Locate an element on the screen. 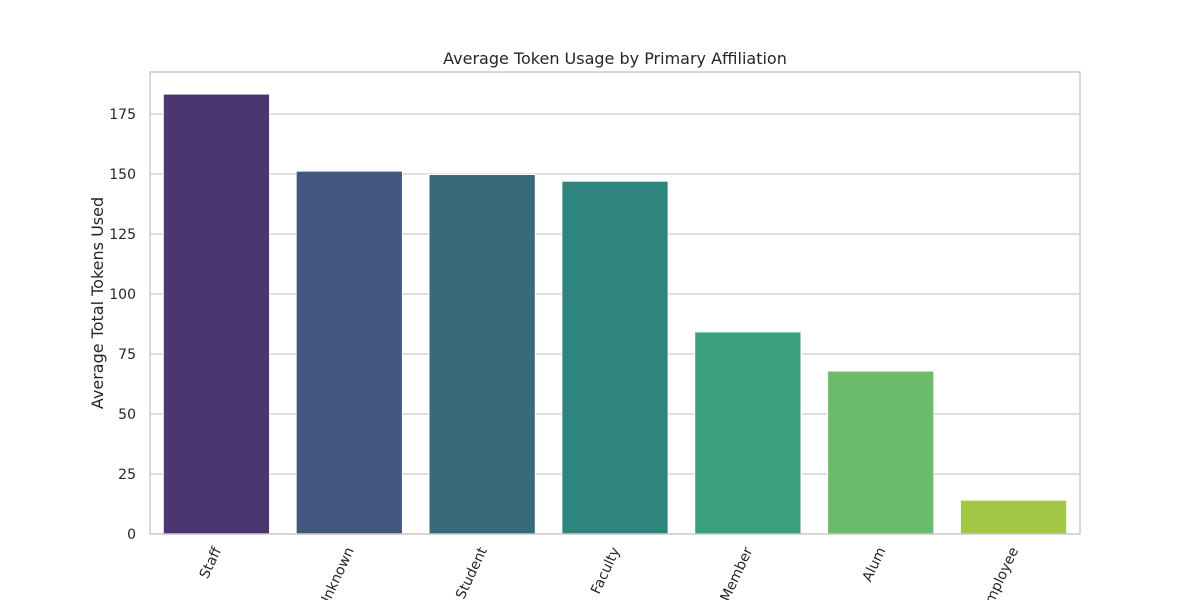  x-tick-label: Unknown is located at coordinates (337, 572).